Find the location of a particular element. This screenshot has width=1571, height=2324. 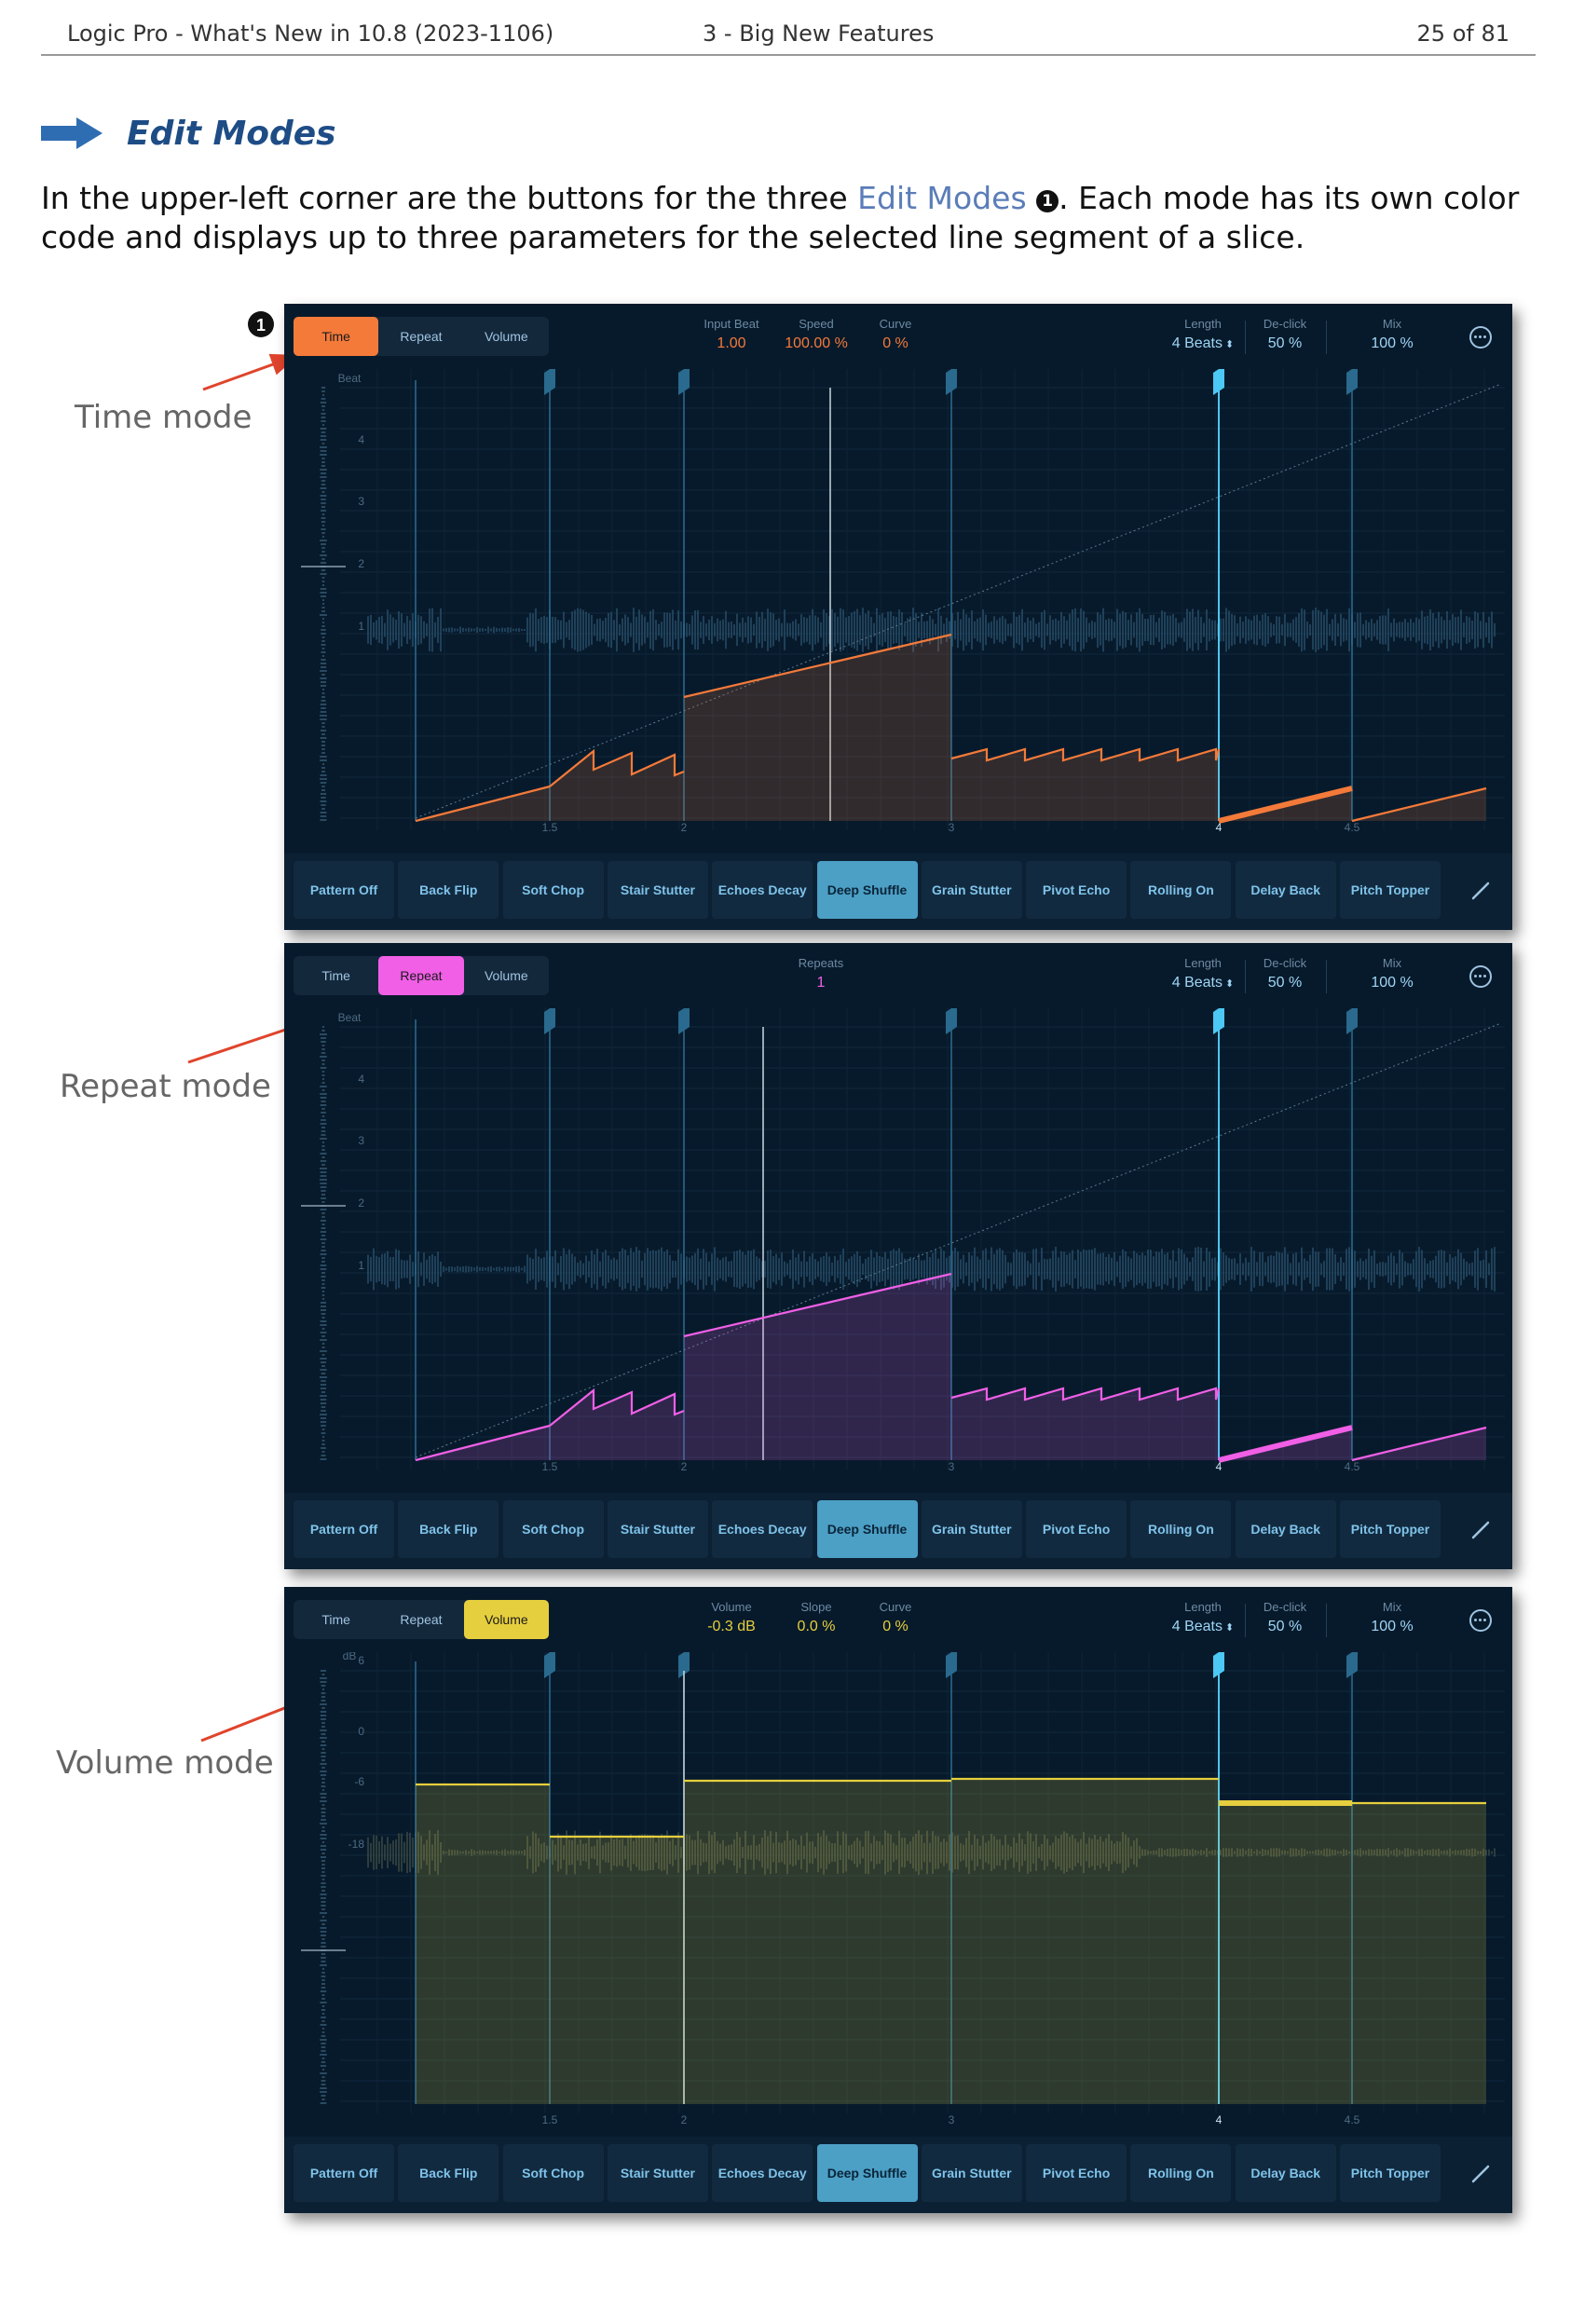

param-1: Slope 0.0 % is located at coordinates (817, 1617).